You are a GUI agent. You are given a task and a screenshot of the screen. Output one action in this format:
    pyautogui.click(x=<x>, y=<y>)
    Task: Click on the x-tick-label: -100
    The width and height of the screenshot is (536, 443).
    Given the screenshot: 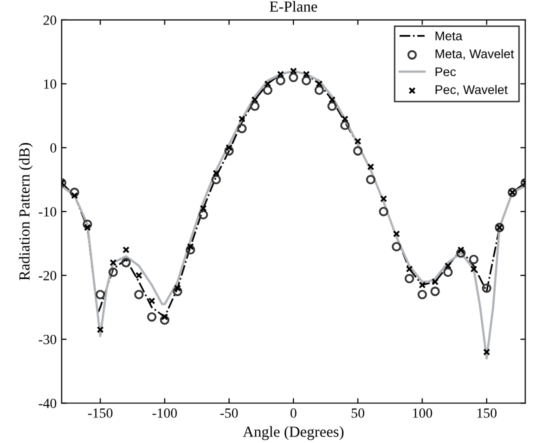 What is the action you would take?
    pyautogui.click(x=164, y=413)
    